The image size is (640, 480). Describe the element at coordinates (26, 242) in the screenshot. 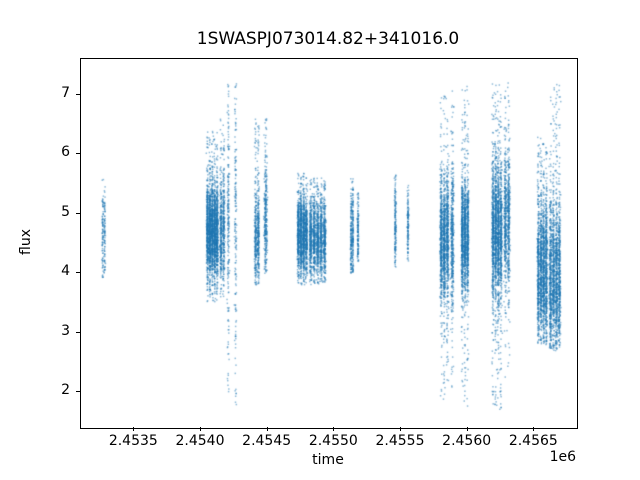

I see `y-axis-label: flux` at that location.